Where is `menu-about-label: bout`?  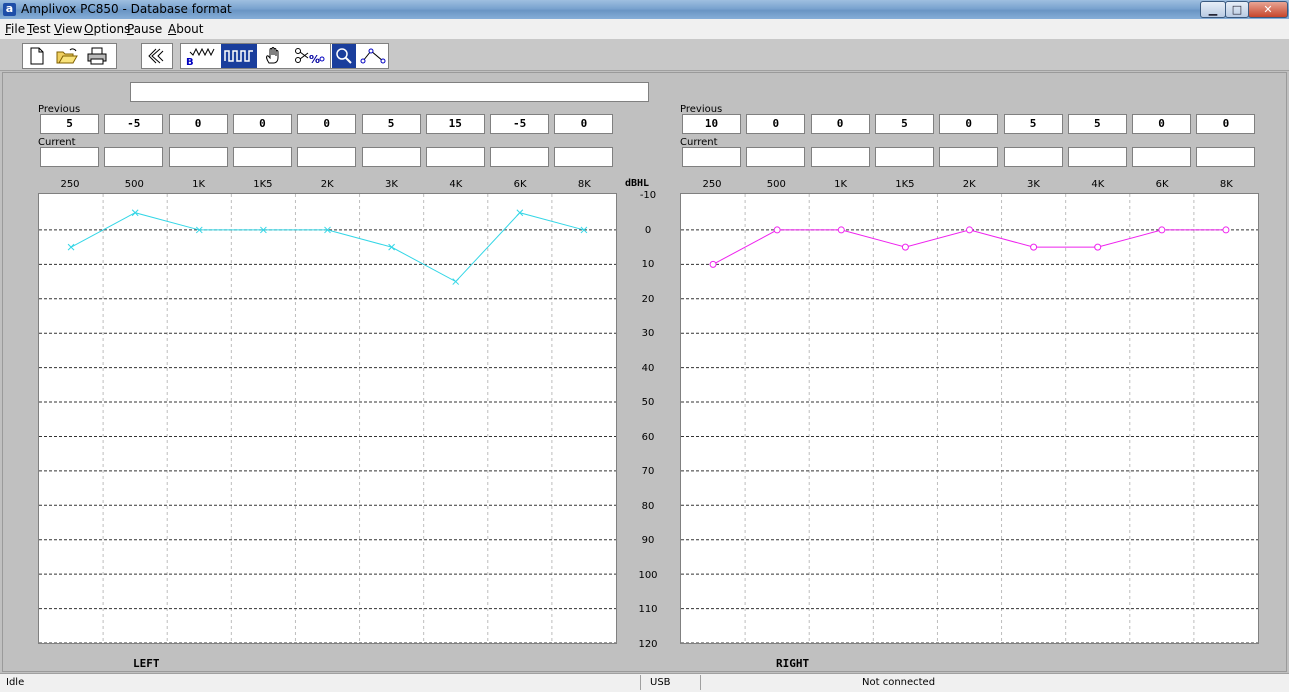 menu-about-label: bout is located at coordinates (190, 29).